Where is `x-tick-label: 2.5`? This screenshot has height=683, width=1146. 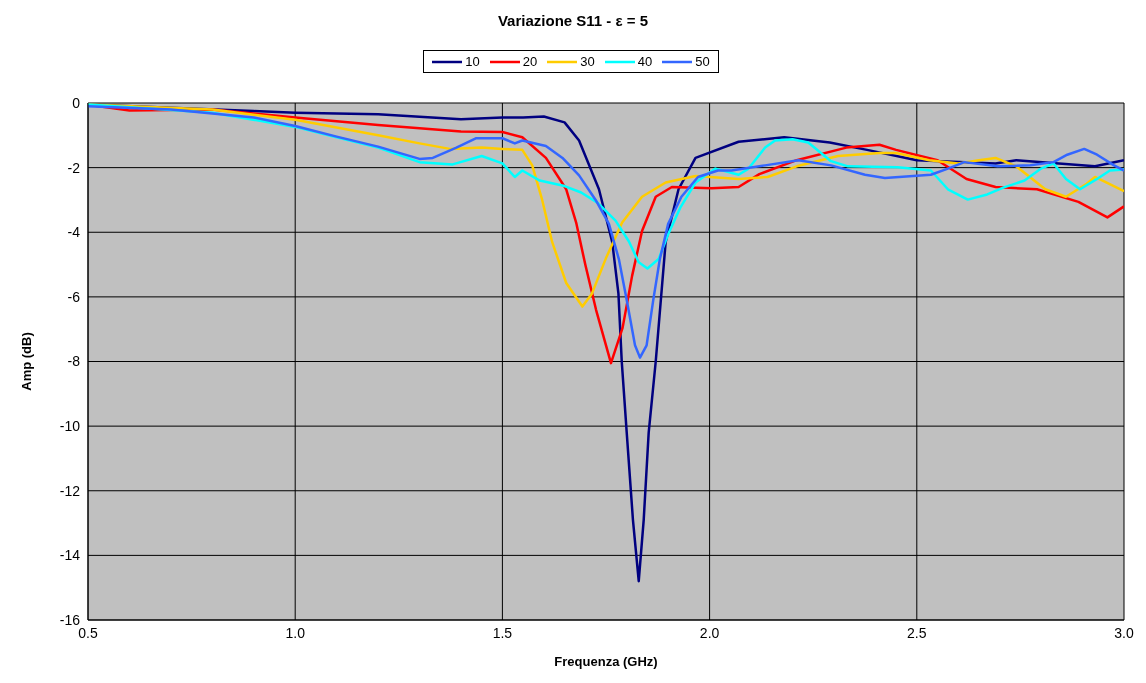
x-tick-label: 2.5 is located at coordinates (917, 632).